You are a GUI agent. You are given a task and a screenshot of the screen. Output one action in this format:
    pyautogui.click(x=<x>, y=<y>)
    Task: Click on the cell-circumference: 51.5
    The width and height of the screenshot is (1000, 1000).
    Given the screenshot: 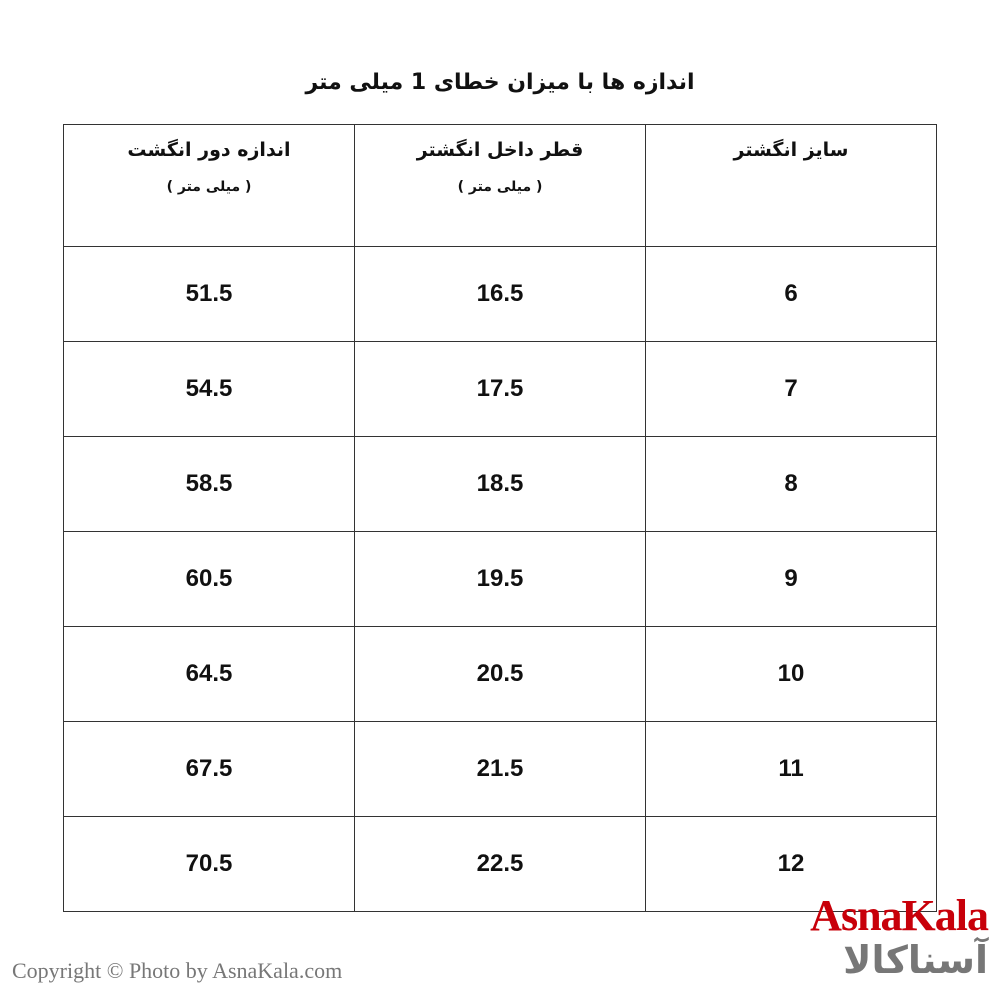 What is the action you would take?
    pyautogui.click(x=209, y=294)
    